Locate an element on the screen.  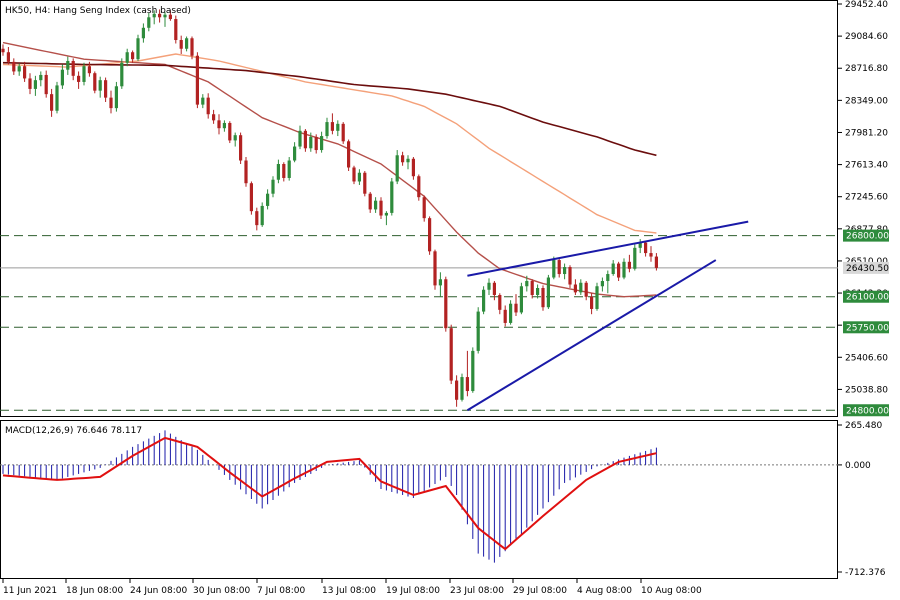
time-tick-label: 11 Jun 2021 is located at coordinates (30, 591).